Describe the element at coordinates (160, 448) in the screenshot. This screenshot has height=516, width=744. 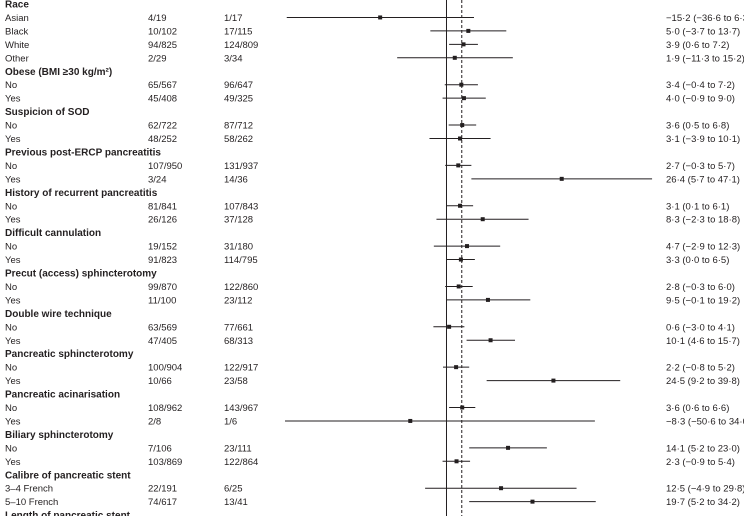
I see `group-a-events: 7/106` at that location.